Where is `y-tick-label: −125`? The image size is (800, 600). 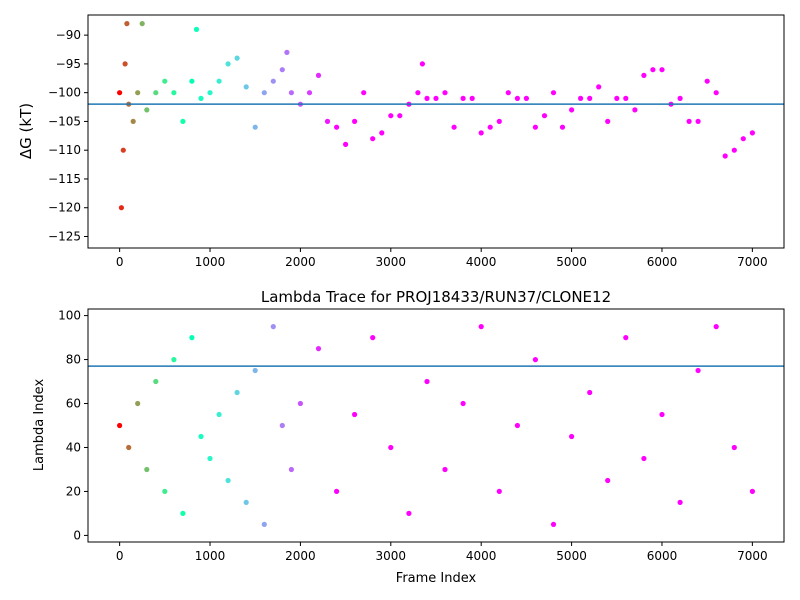
y-tick-label: −125 is located at coordinates (64, 236).